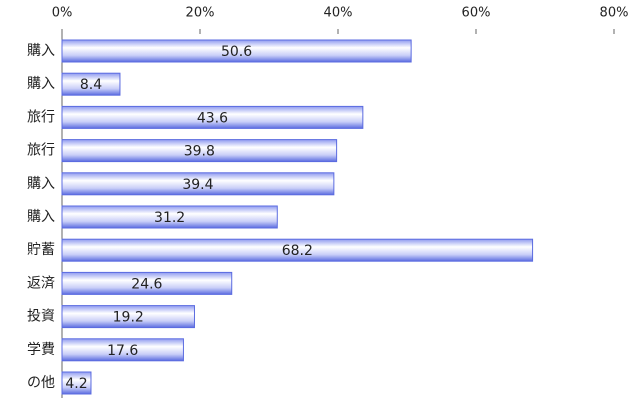  Describe the element at coordinates (62, 13) in the screenshot. I see `x-tick-label: 0%` at that location.